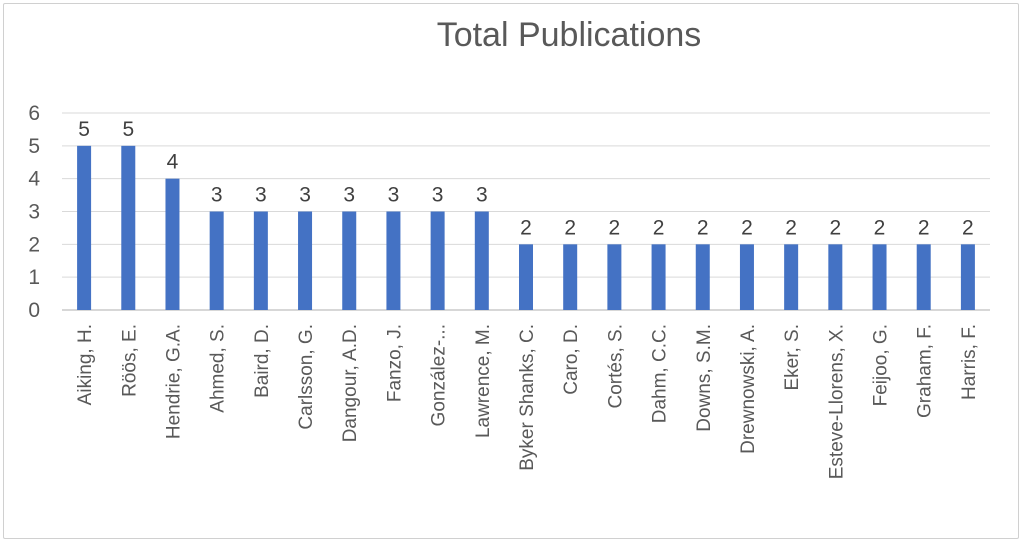  Describe the element at coordinates (394, 363) in the screenshot. I see `x-tick-label: Fanzo, J.` at that location.